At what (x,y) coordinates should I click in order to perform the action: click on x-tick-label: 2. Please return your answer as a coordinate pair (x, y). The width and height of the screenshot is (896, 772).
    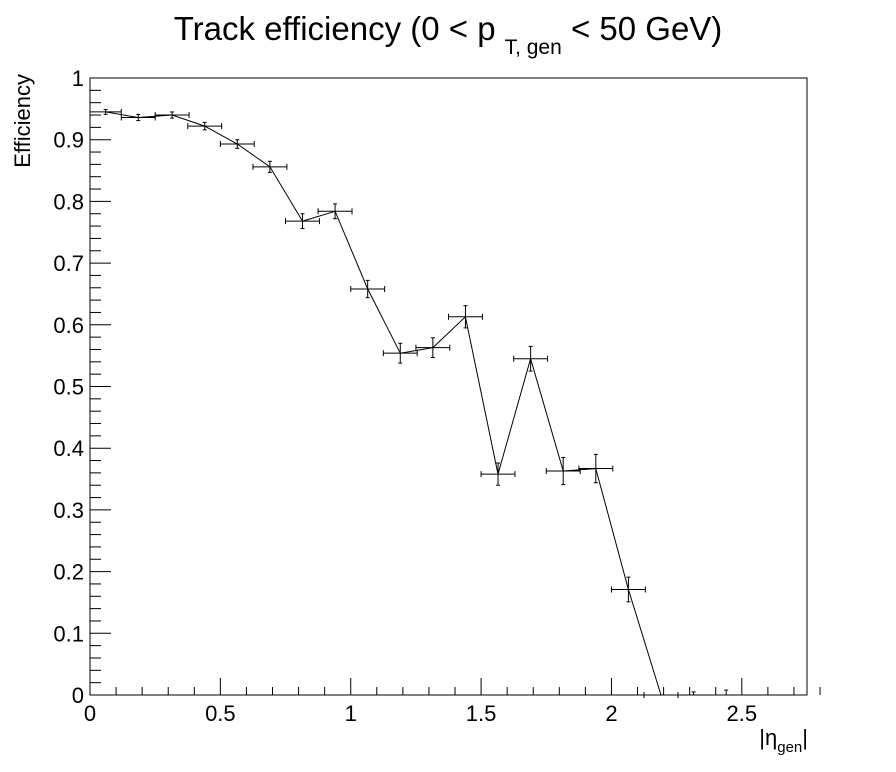
    Looking at the image, I should click on (611, 713).